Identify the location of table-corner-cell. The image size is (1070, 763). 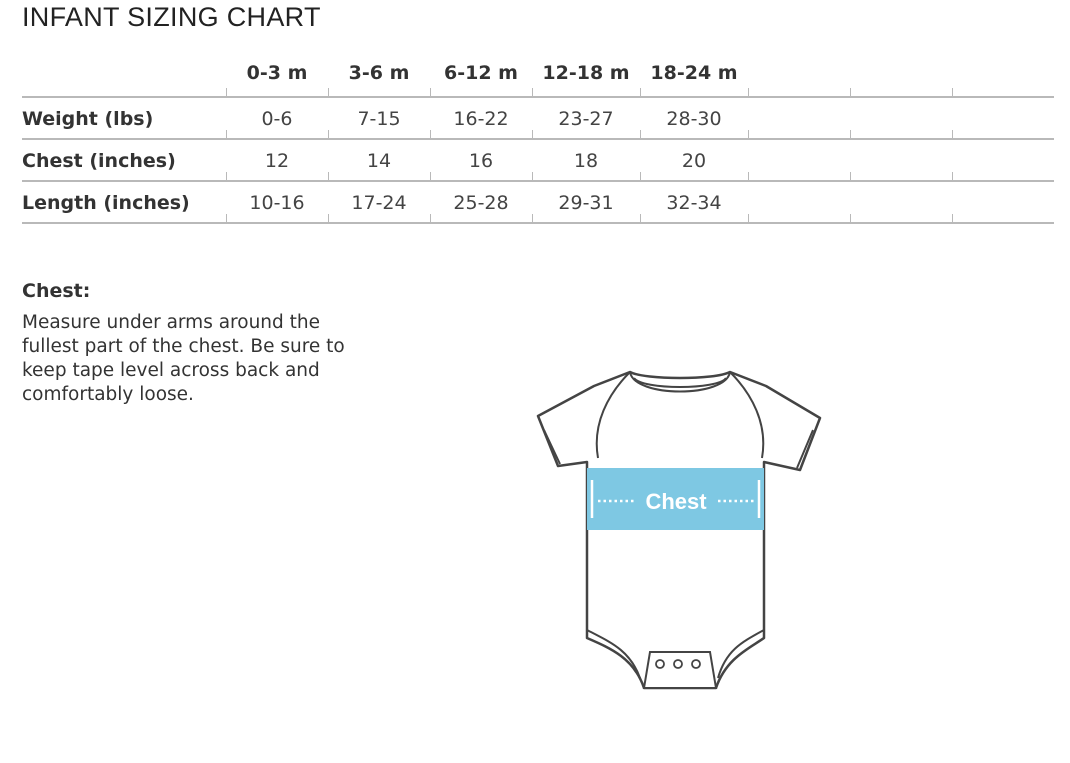
(124, 77).